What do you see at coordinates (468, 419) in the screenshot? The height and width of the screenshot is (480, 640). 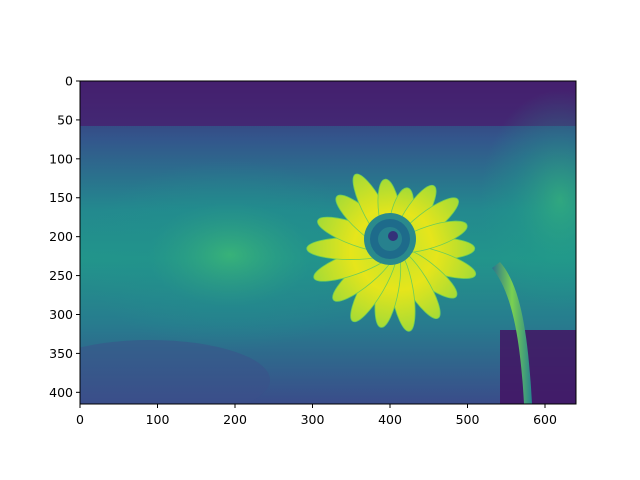 I see `x-tick-label: 500` at bounding box center [468, 419].